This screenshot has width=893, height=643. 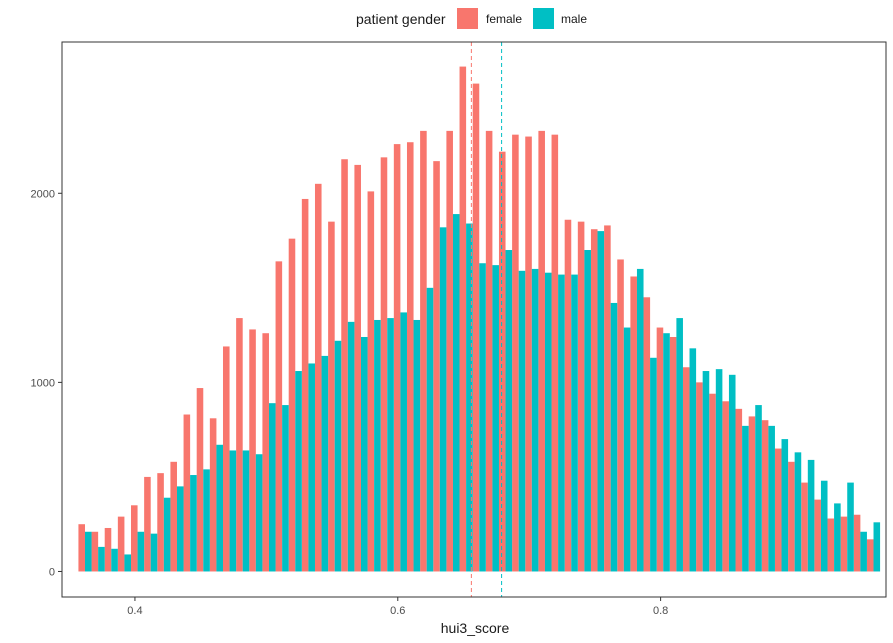 What do you see at coordinates (543, 18) in the screenshot?
I see `legend-key-male` at bounding box center [543, 18].